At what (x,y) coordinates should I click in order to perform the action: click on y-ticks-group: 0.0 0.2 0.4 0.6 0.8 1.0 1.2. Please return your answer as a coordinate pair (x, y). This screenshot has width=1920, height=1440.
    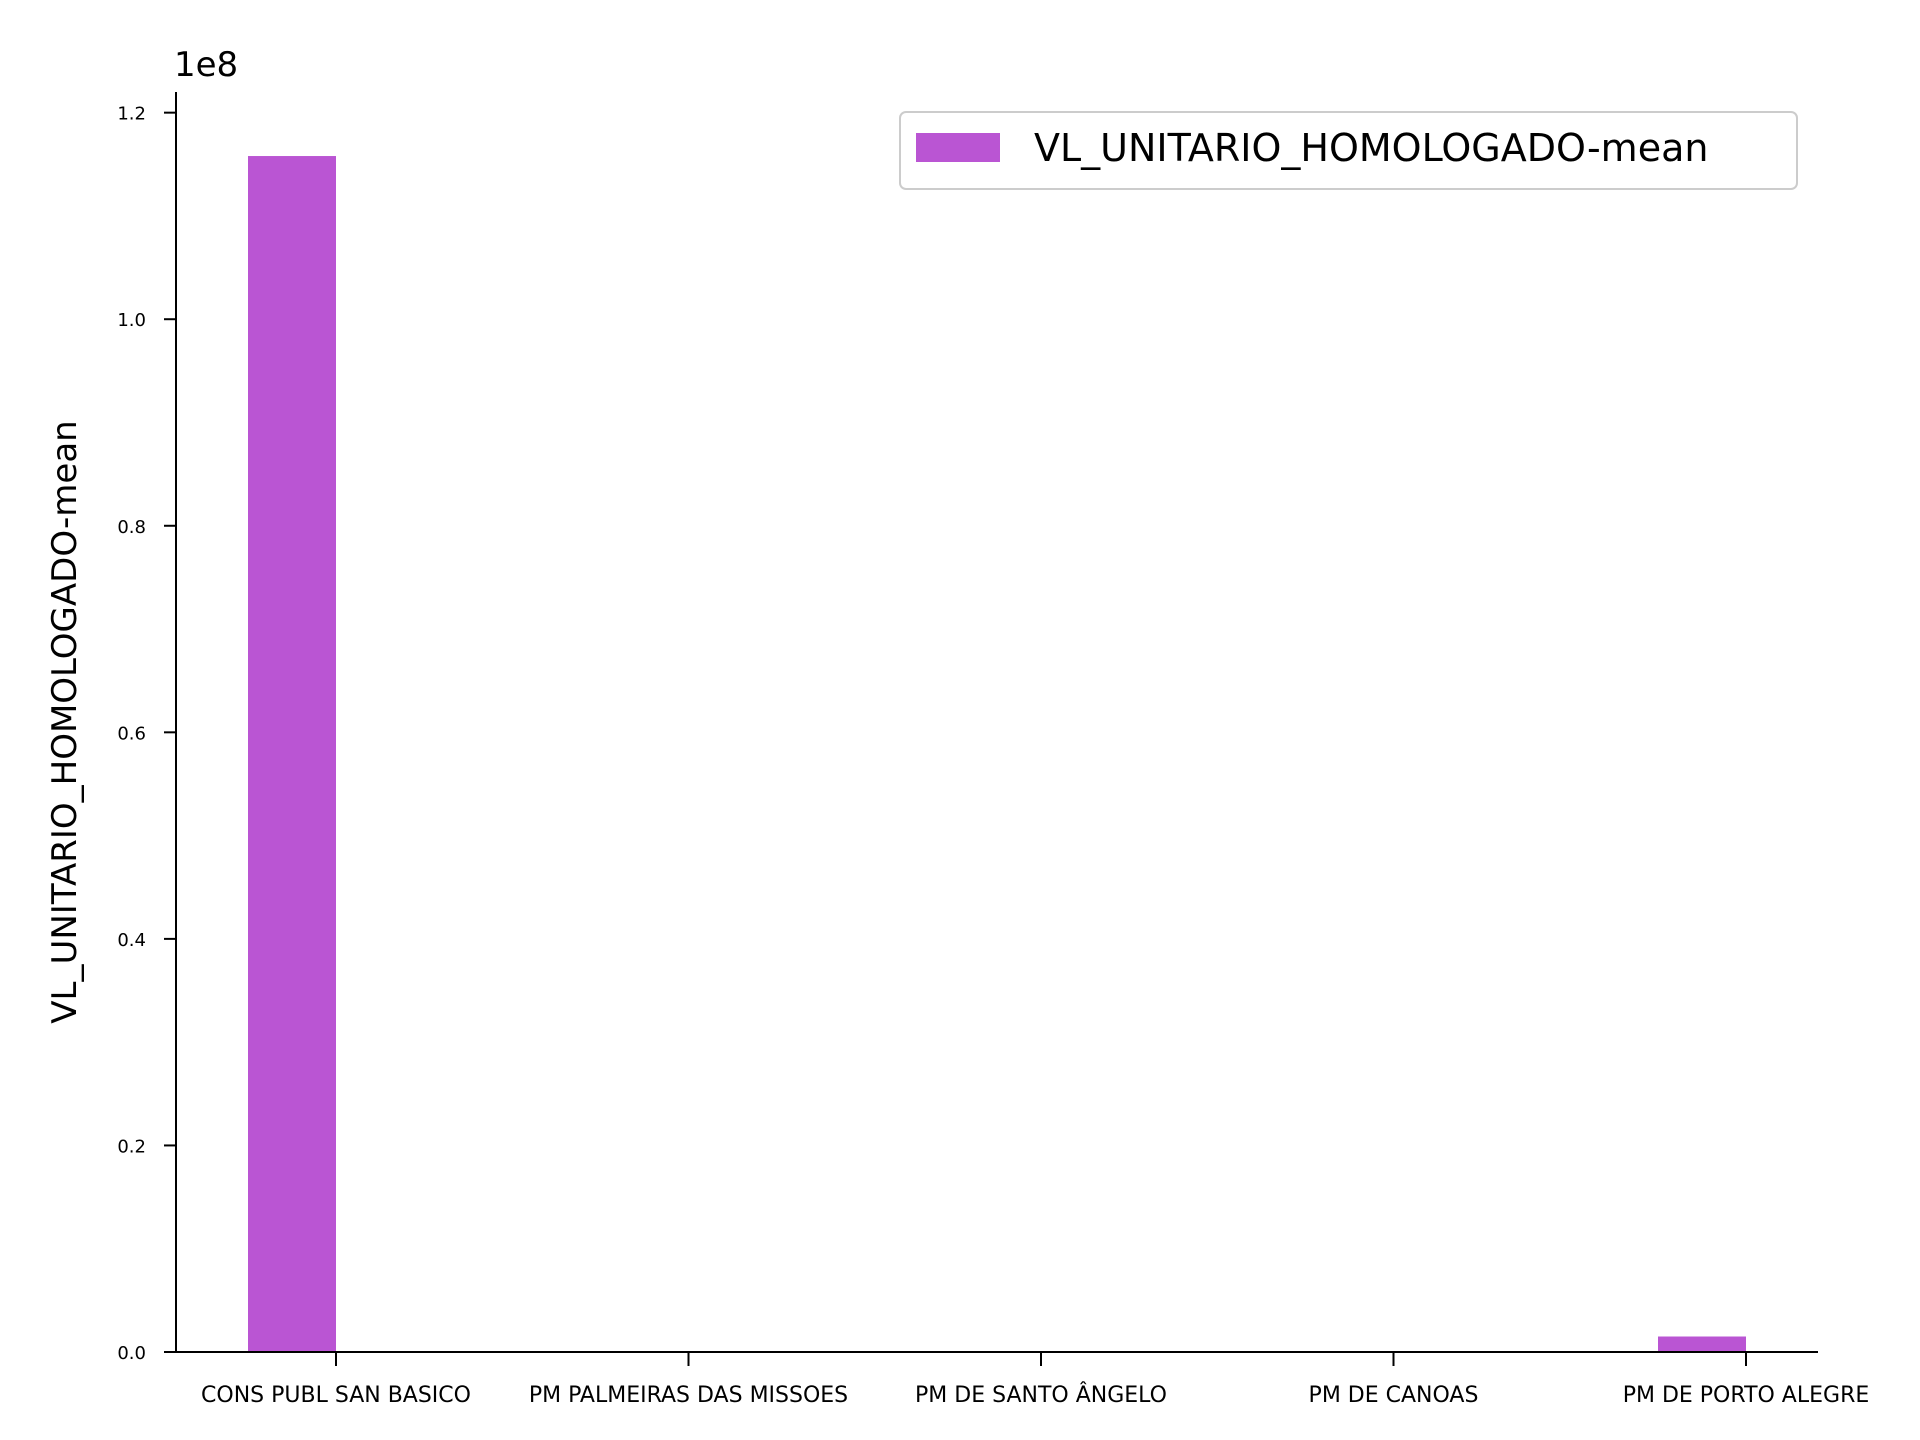
    Looking at the image, I should click on (146, 734).